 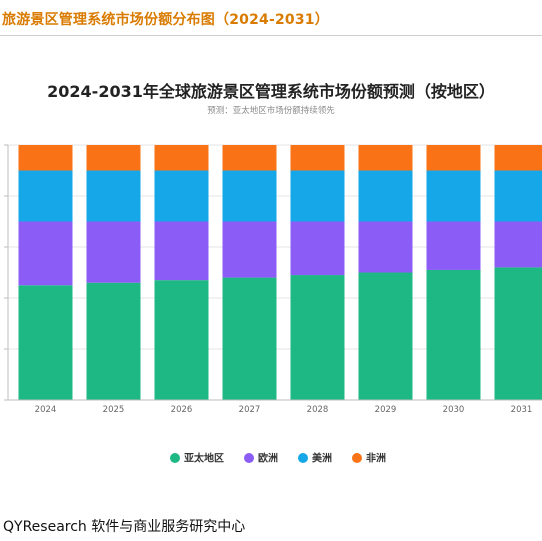 I want to click on chart-subtitle: 预测：亚太地区市场份额持续领先, so click(x=271, y=111).